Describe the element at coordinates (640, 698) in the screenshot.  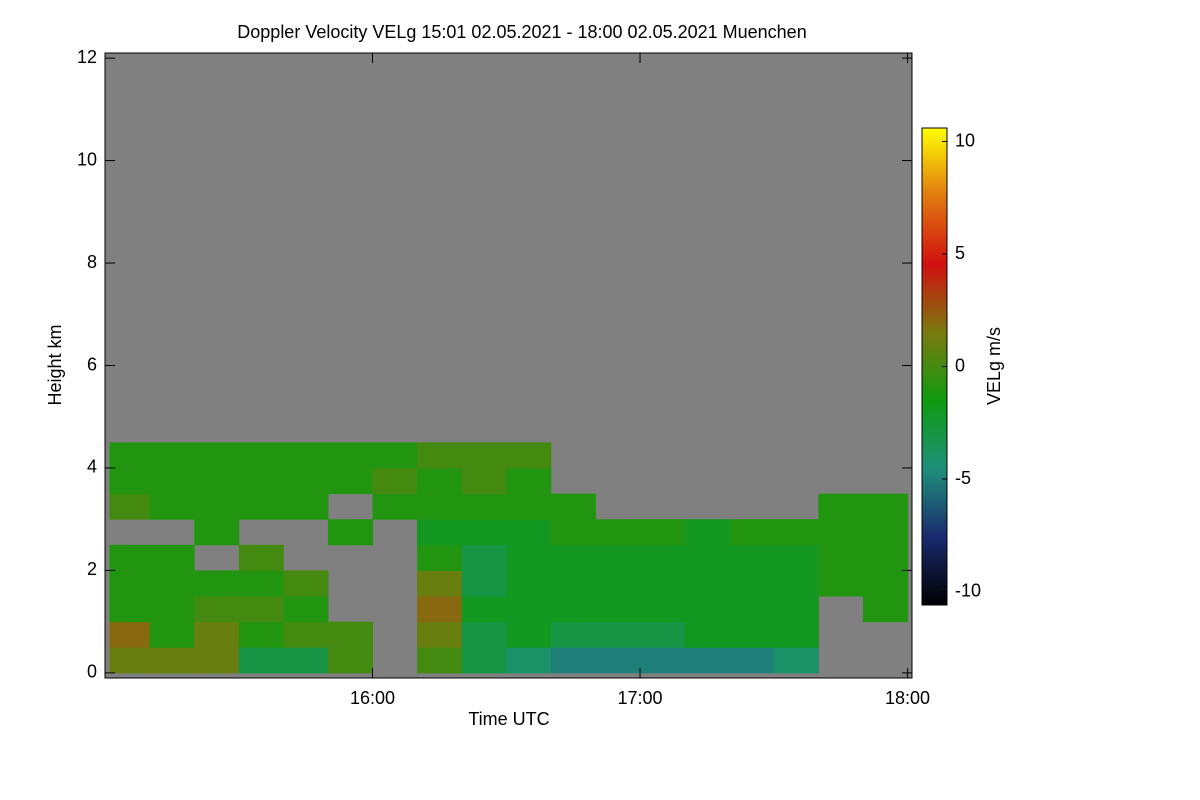
I see `x-tick-label: 17:00` at that location.